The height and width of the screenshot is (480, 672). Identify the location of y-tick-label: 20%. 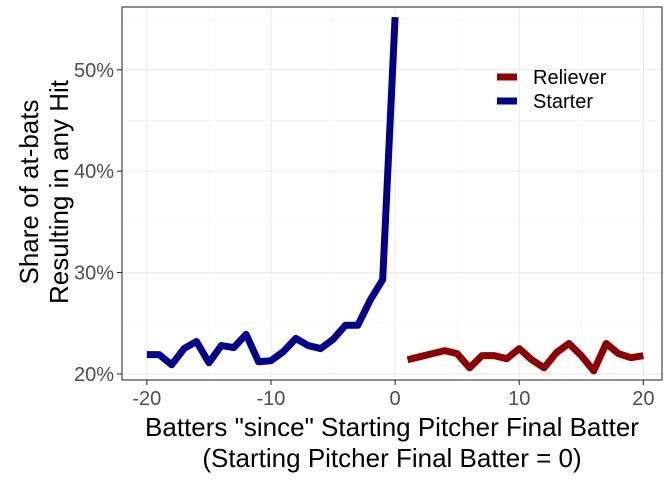
(94, 375).